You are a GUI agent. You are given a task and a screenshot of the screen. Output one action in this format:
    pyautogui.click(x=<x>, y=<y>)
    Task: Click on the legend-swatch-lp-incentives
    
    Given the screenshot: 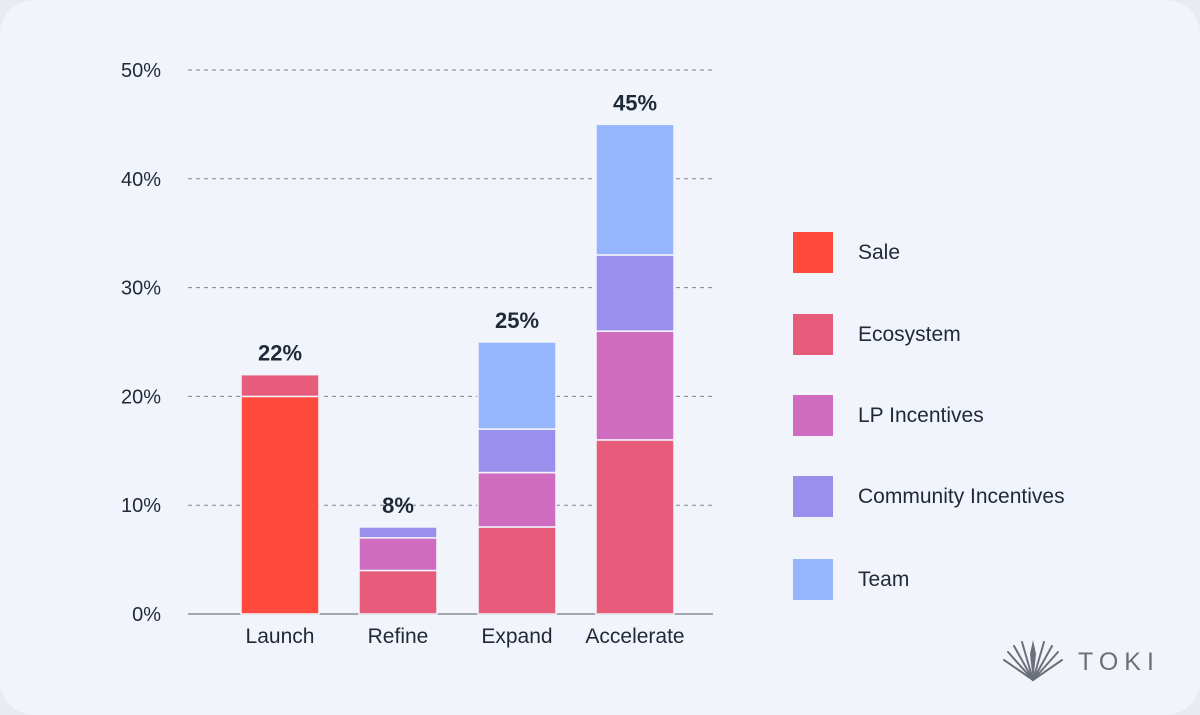 What is the action you would take?
    pyautogui.click(x=813, y=415)
    